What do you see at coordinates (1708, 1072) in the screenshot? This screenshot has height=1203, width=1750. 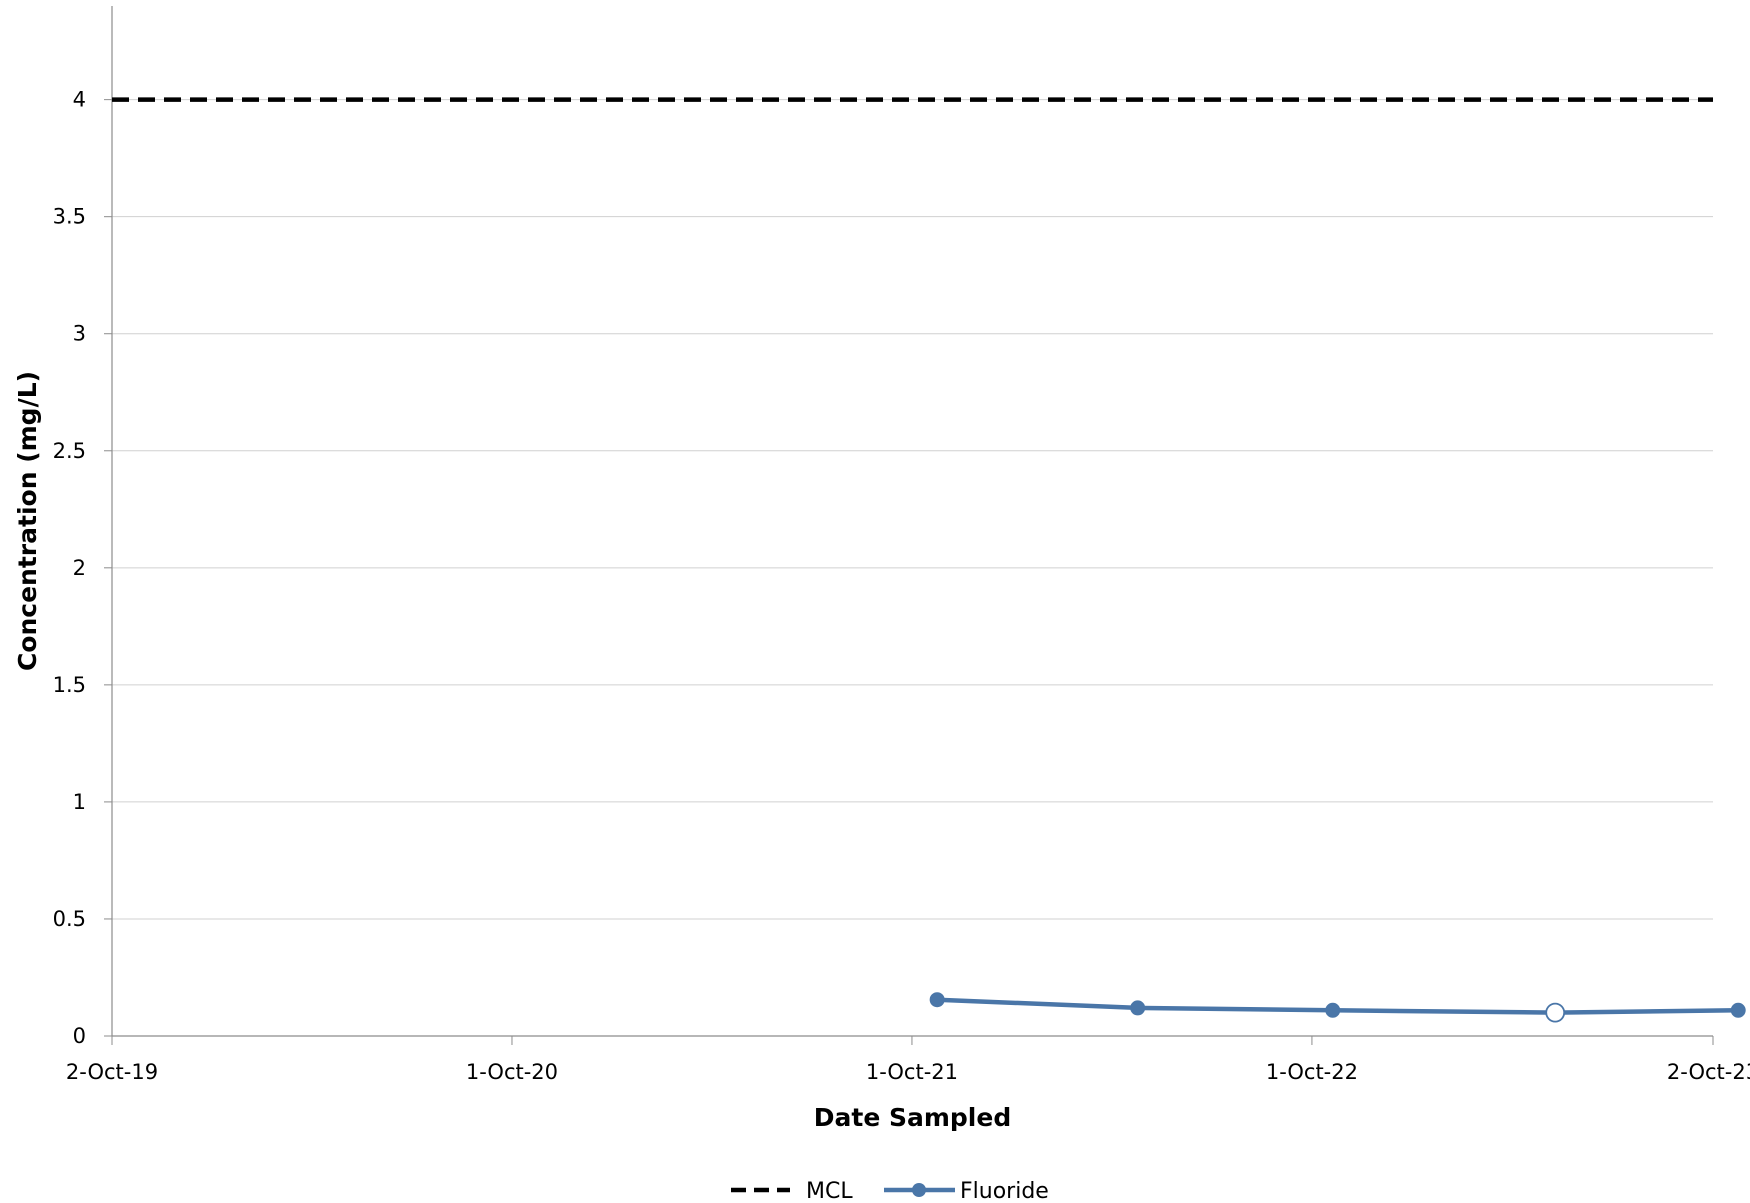 I see `x-tick-label: 2-Oct-23` at bounding box center [1708, 1072].